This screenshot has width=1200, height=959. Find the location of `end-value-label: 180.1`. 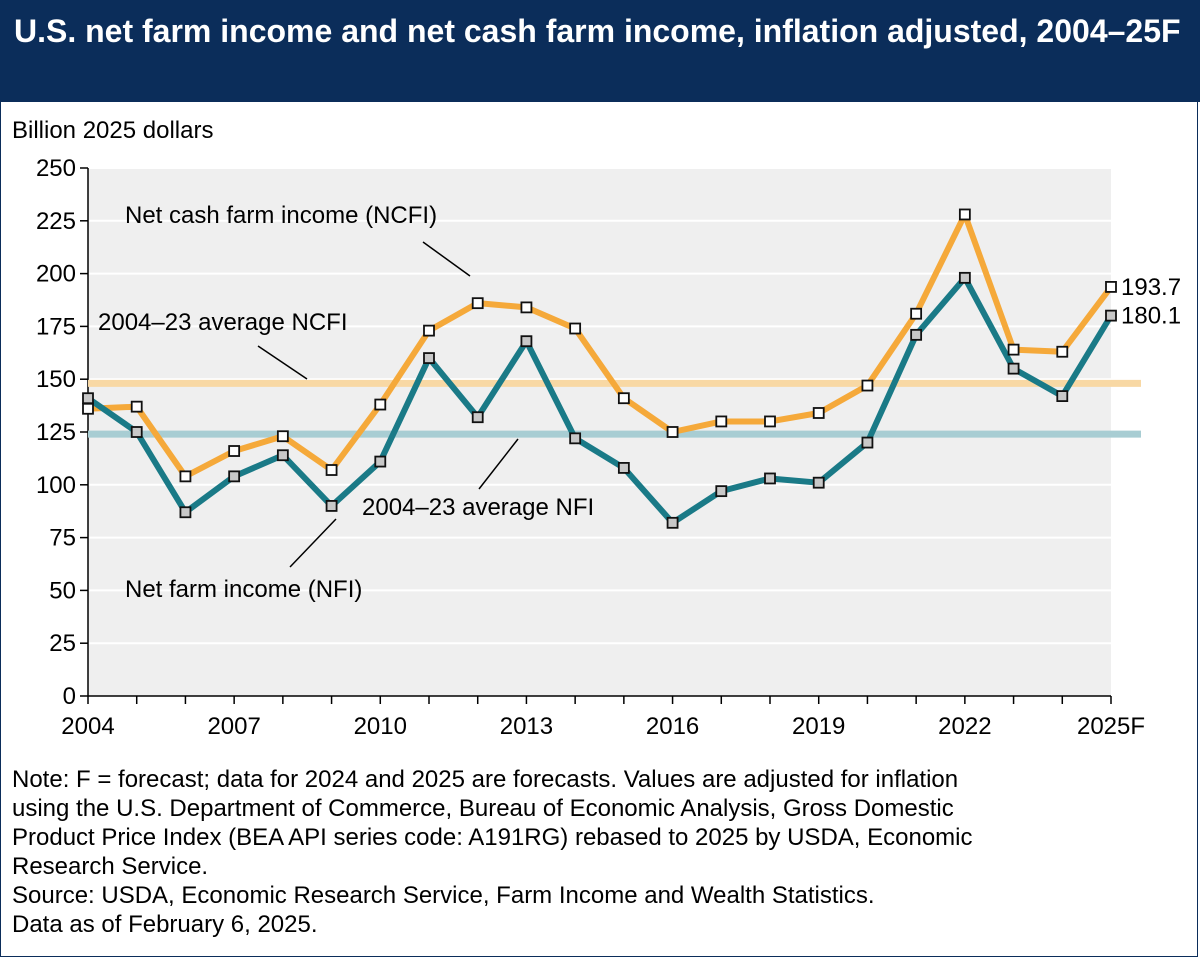

end-value-label: 180.1 is located at coordinates (1151, 316).